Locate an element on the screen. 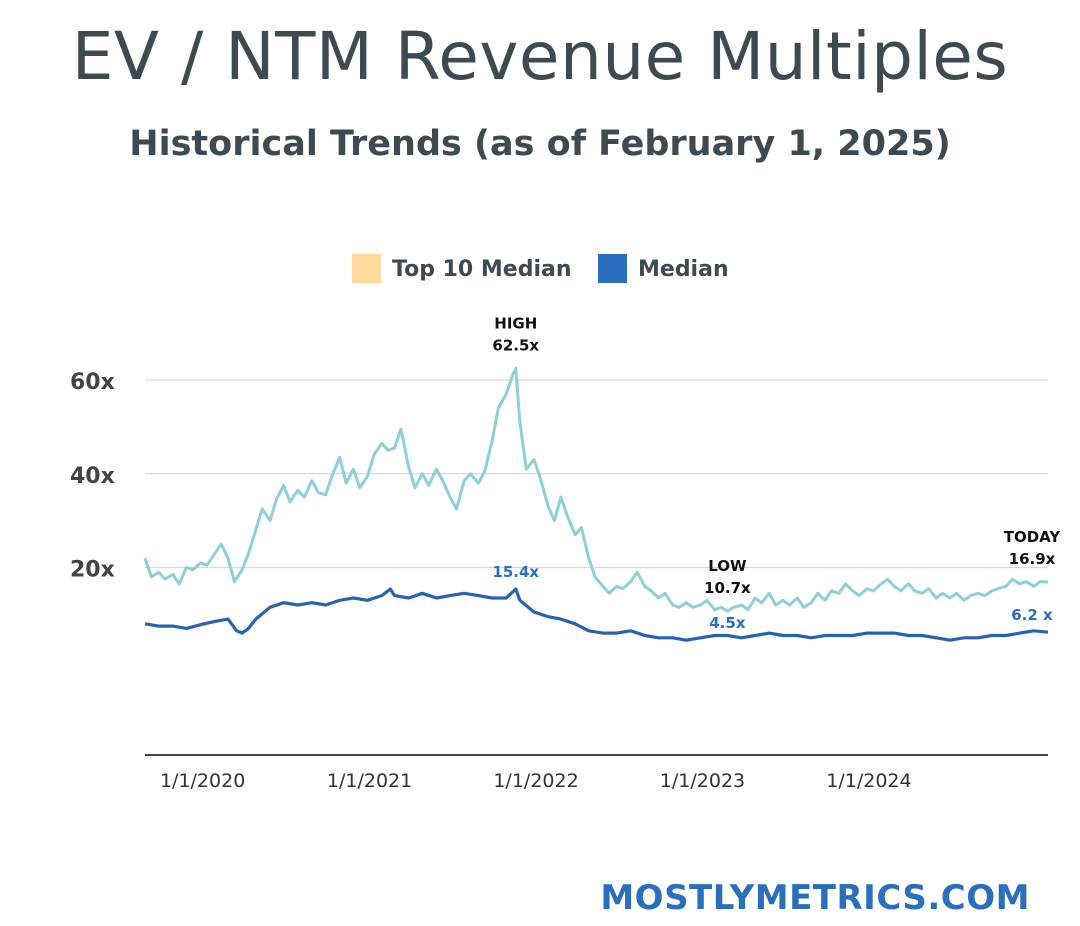 The image size is (1080, 926). y-tick-label-2: 20x is located at coordinates (92, 570).